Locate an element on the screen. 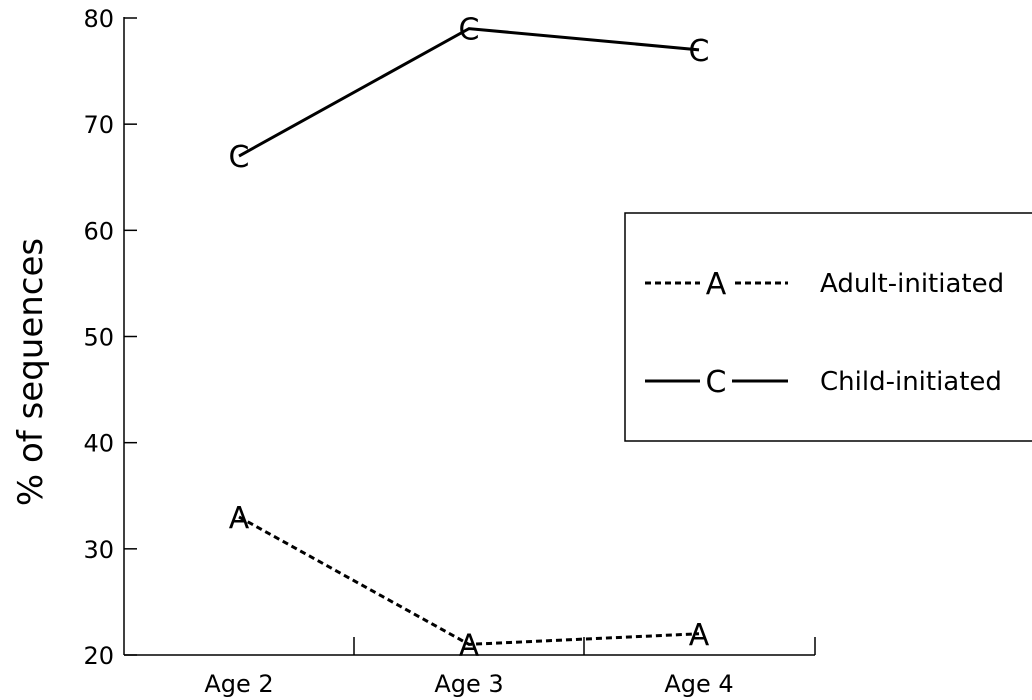 This screenshot has height=700, width=1032. x-tick-label: Age 2 is located at coordinates (238, 684).